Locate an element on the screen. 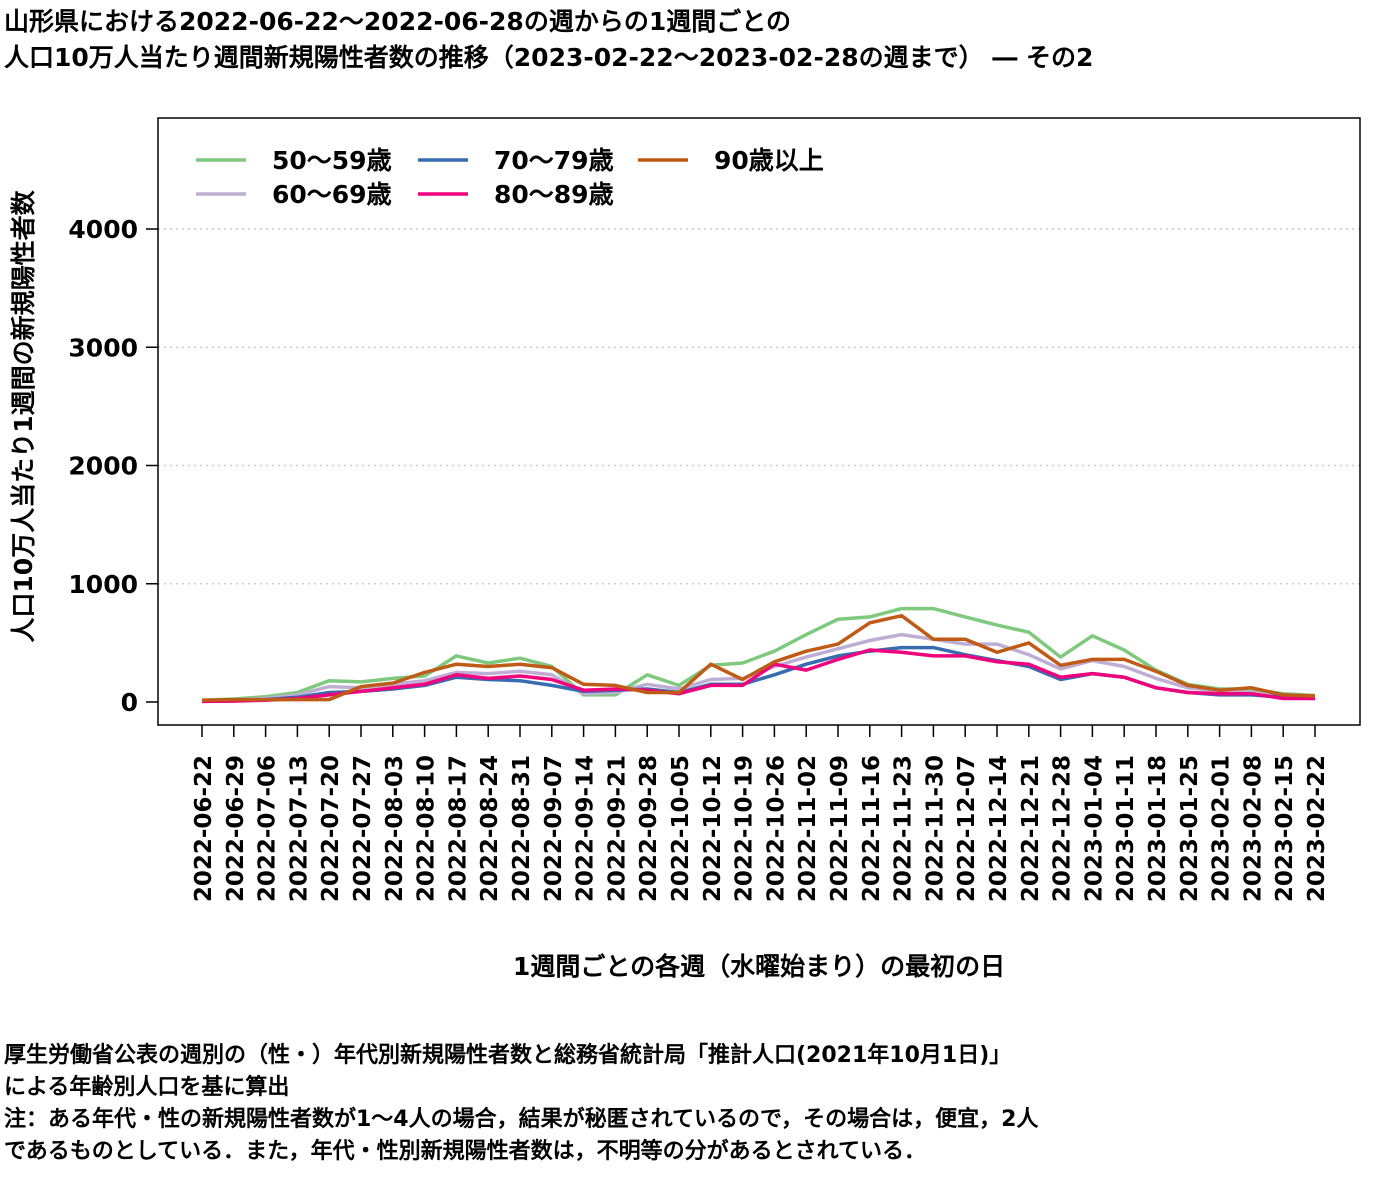 The width and height of the screenshot is (1400, 1200). x-tick-label: 2022-06-29 is located at coordinates (236, 828).